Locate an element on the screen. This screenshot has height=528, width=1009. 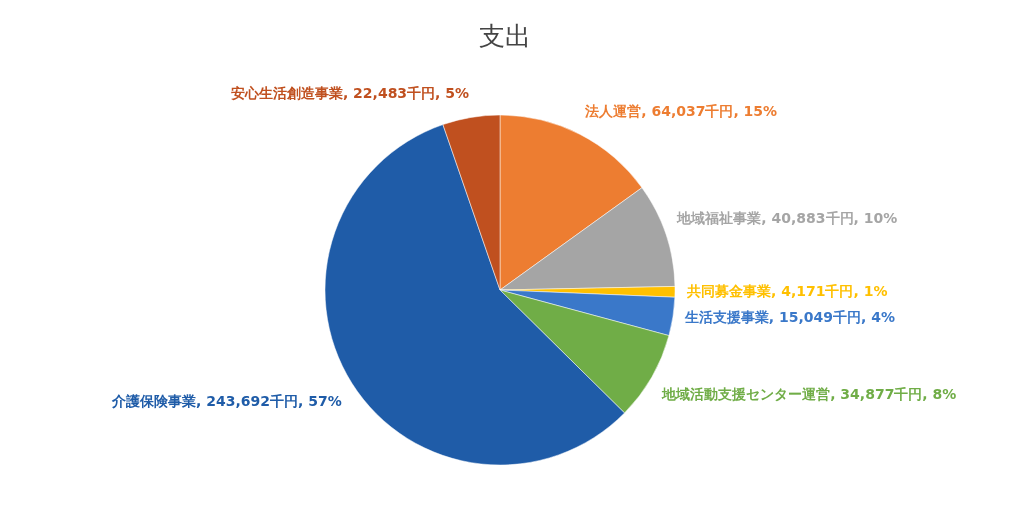
slice-label: 法人運営, 64,037千円, 15% is located at coordinates (681, 110).